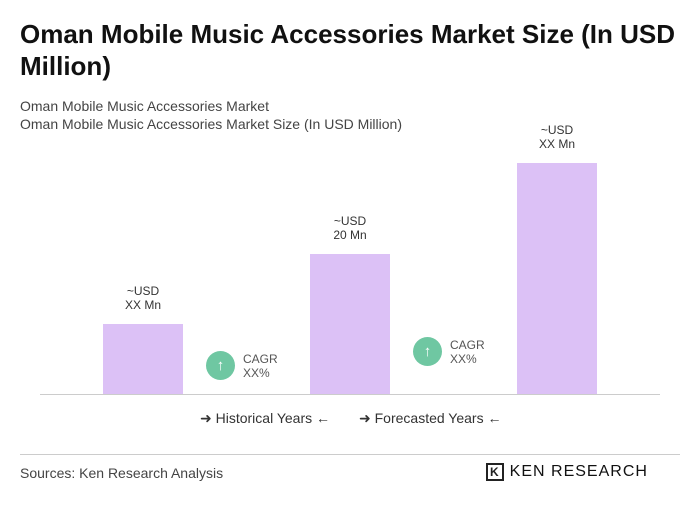 This screenshot has width=700, height=520. I want to click on divider, so click(350, 454).